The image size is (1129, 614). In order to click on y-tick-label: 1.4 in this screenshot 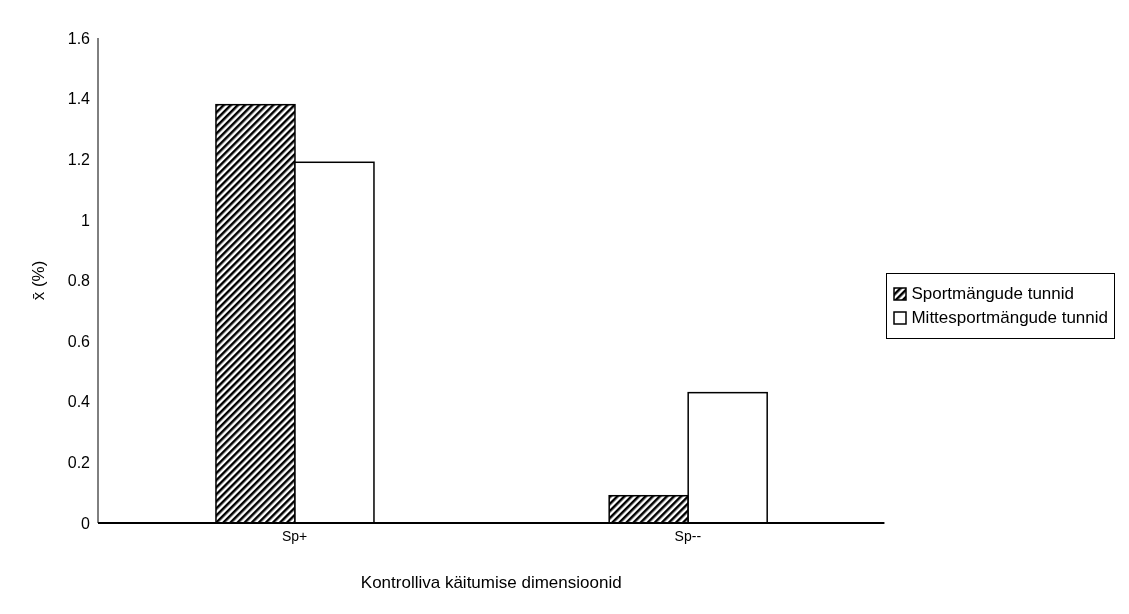, I will do `click(79, 99)`.